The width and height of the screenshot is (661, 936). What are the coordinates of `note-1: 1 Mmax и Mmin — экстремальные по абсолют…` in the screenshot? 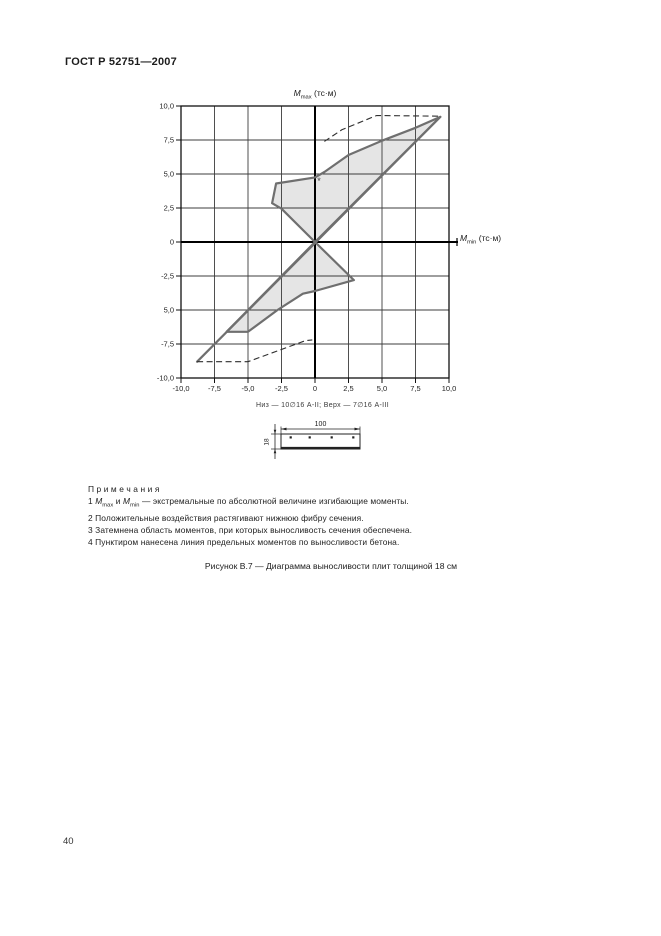 It's located at (250, 503).